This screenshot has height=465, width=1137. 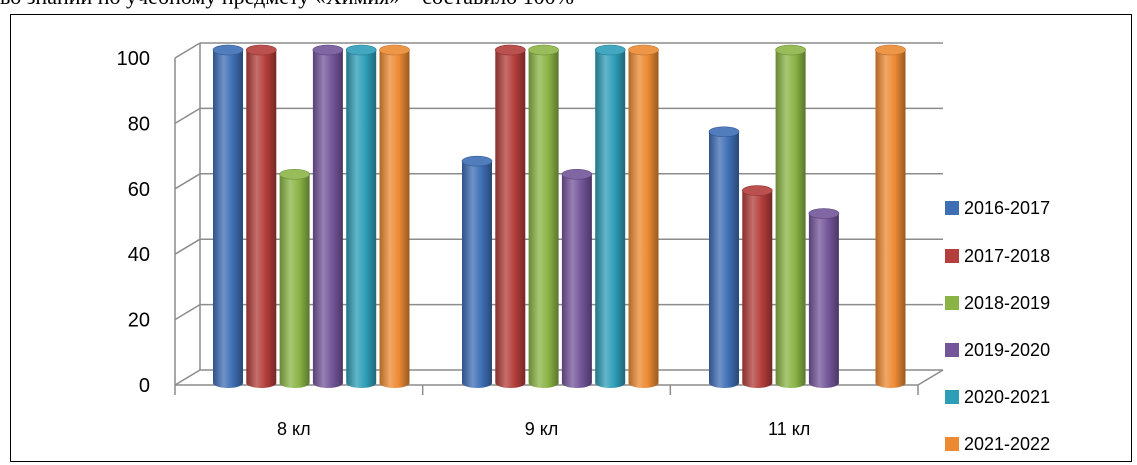 What do you see at coordinates (139, 255) in the screenshot?
I see `y-tick-label: 40` at bounding box center [139, 255].